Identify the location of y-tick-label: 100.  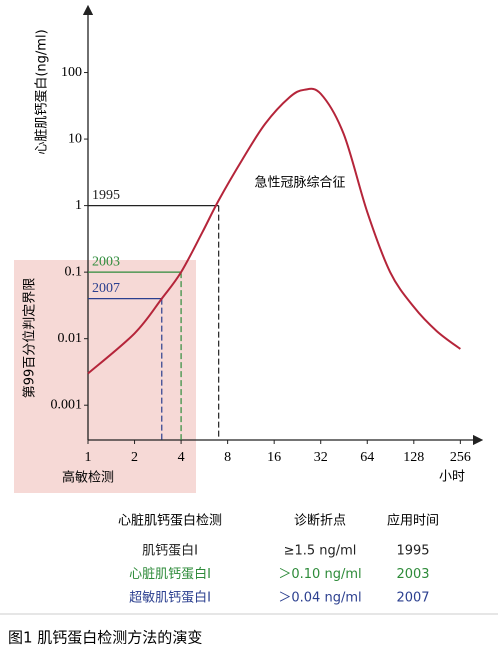
(71, 72).